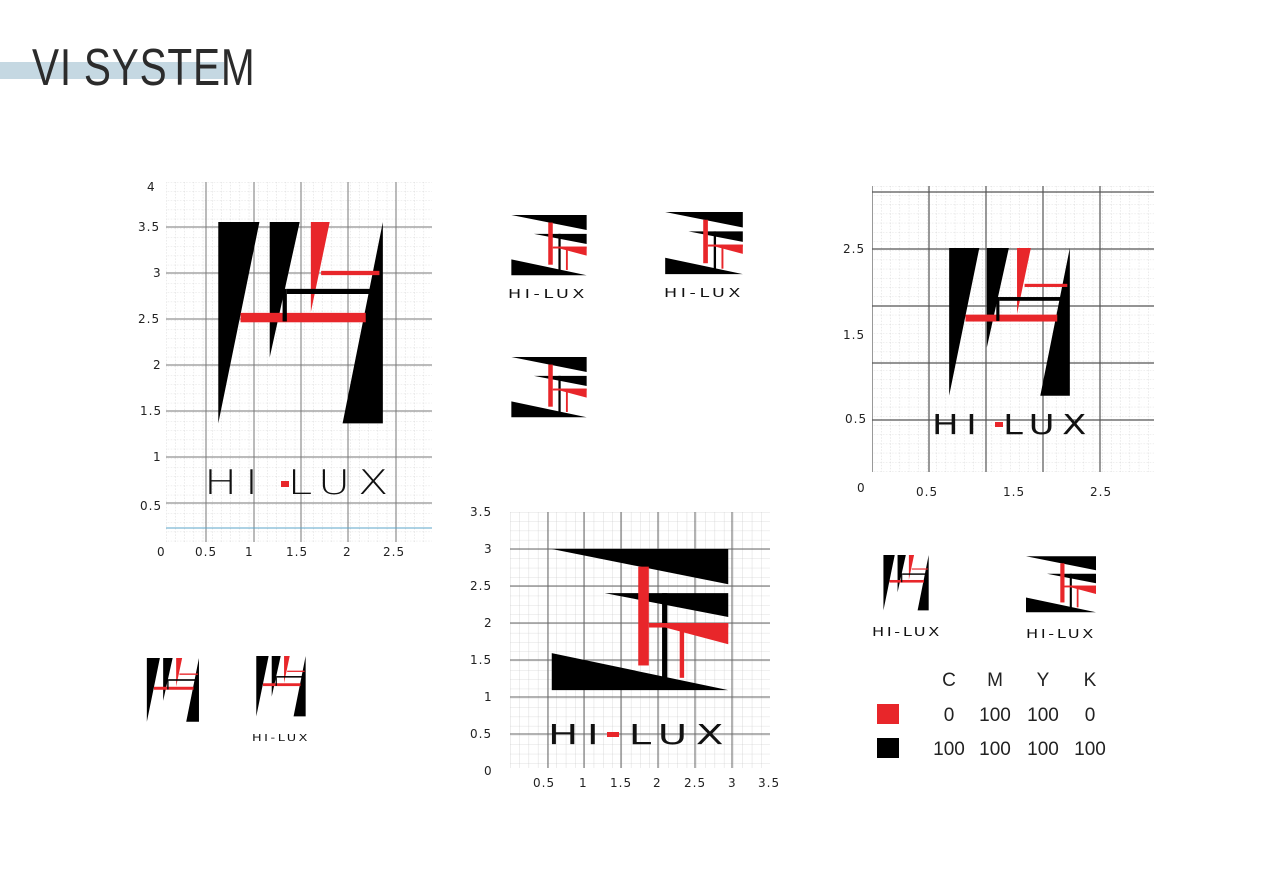  Describe the element at coordinates (206, 552) in the screenshot. I see `grid-a-x-tick: 0.5` at that location.